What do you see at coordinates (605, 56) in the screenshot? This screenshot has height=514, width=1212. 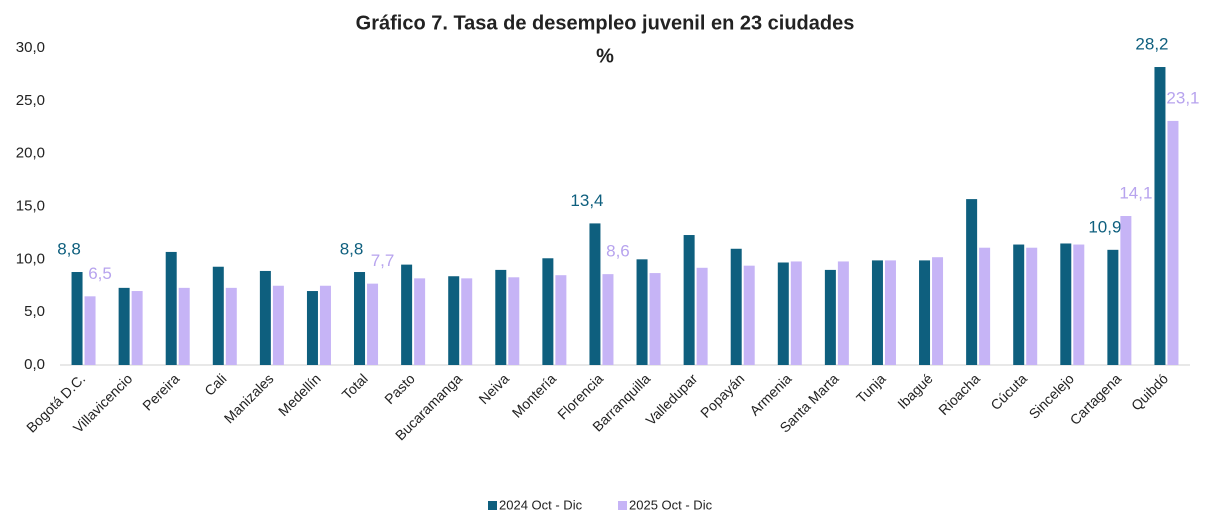 I see `chart-subtitle: %` at bounding box center [605, 56].